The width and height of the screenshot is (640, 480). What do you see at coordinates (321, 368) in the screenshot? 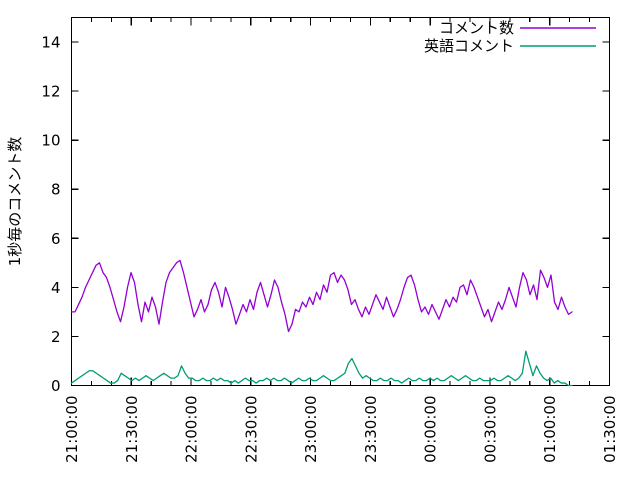
I see `series-line-english-comment` at bounding box center [321, 368].